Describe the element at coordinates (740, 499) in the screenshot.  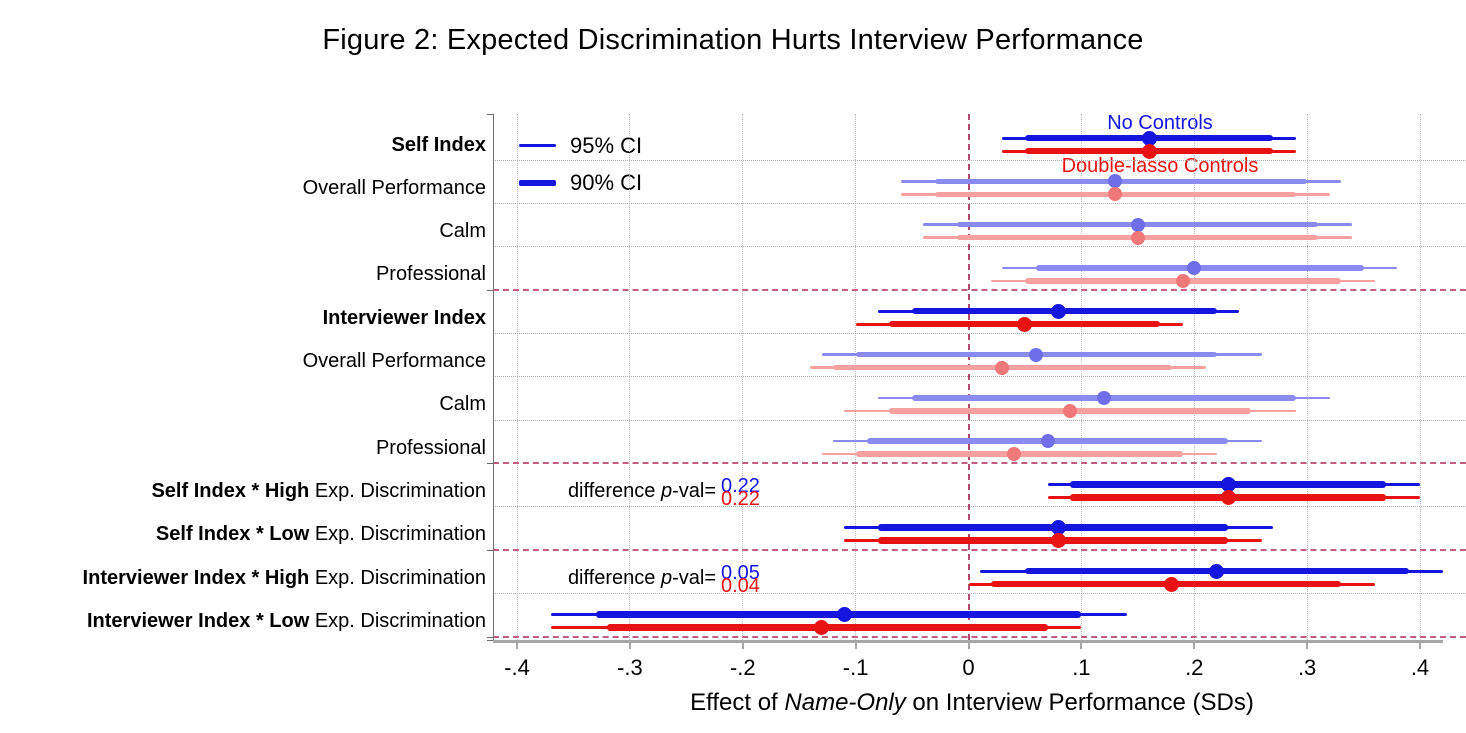
I see `pval-value-red-8: 0.22` at that location.